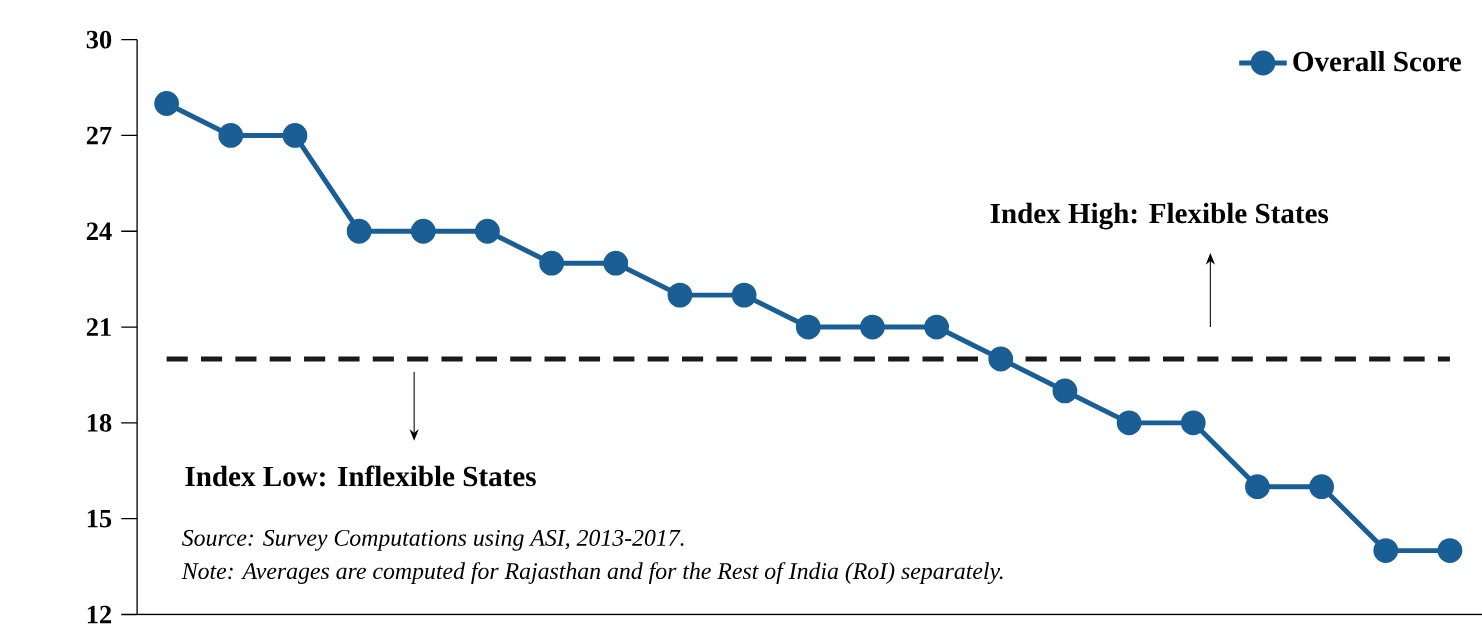  I want to click on annotation: Source: Survey Computations using ASI, 2013-2017., so click(433, 540).